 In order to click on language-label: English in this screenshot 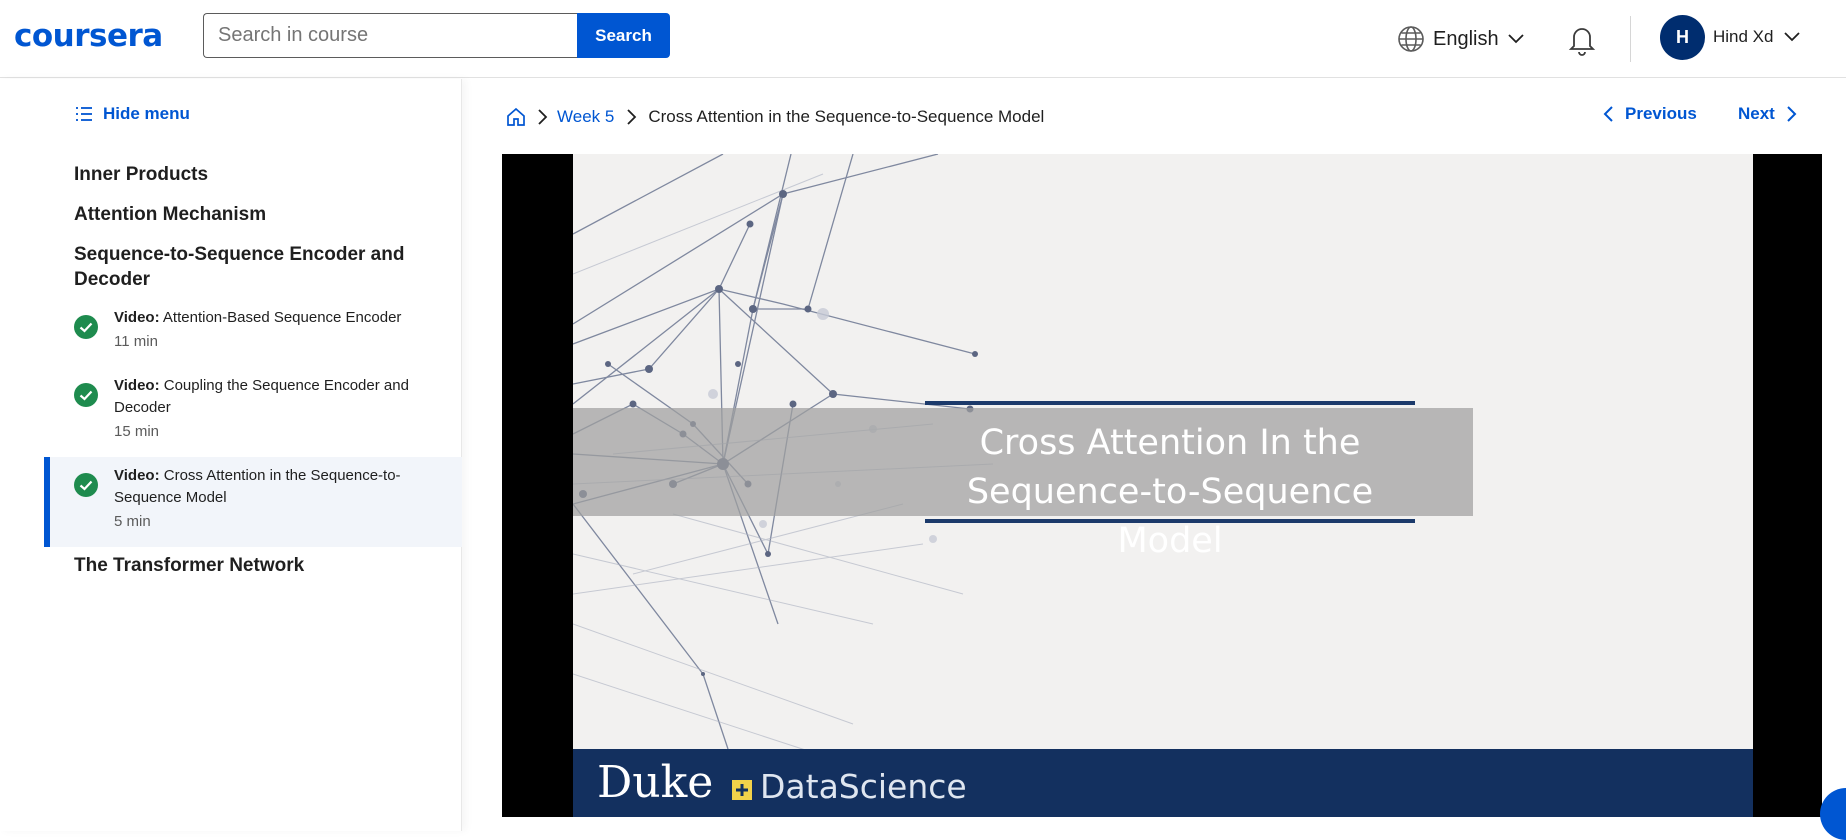, I will do `click(1466, 38)`.